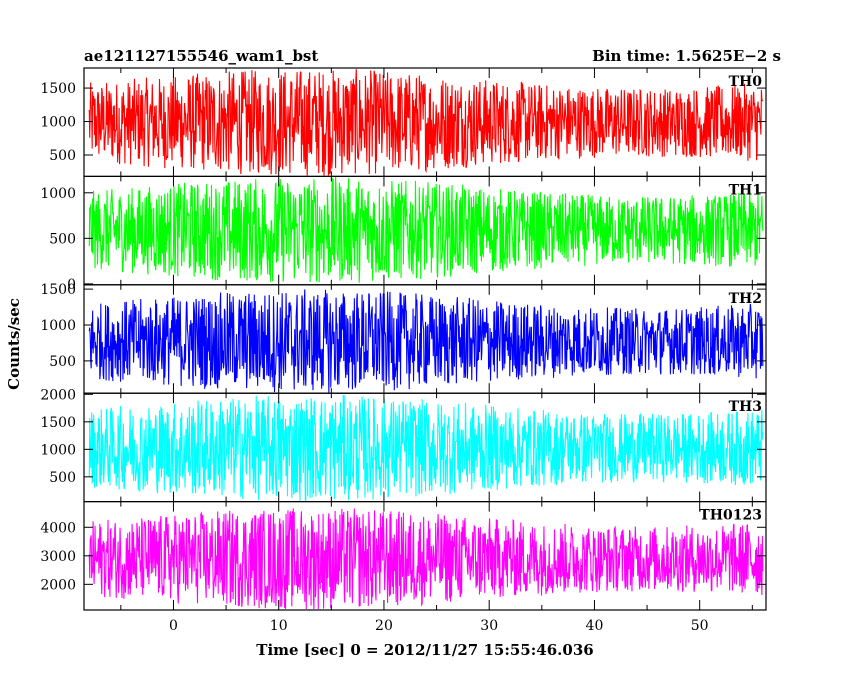 This screenshot has height=680, width=850. Describe the element at coordinates (426, 341) in the screenshot. I see `trace-th2` at that location.